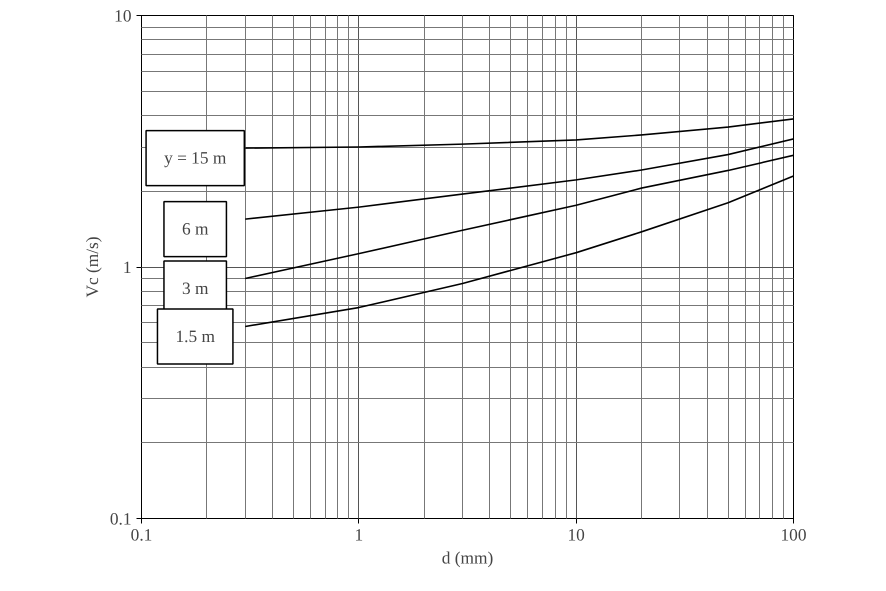 Image resolution: width=886 pixels, height=591 pixels. I want to click on x-axis-title: d (mm), so click(468, 558).